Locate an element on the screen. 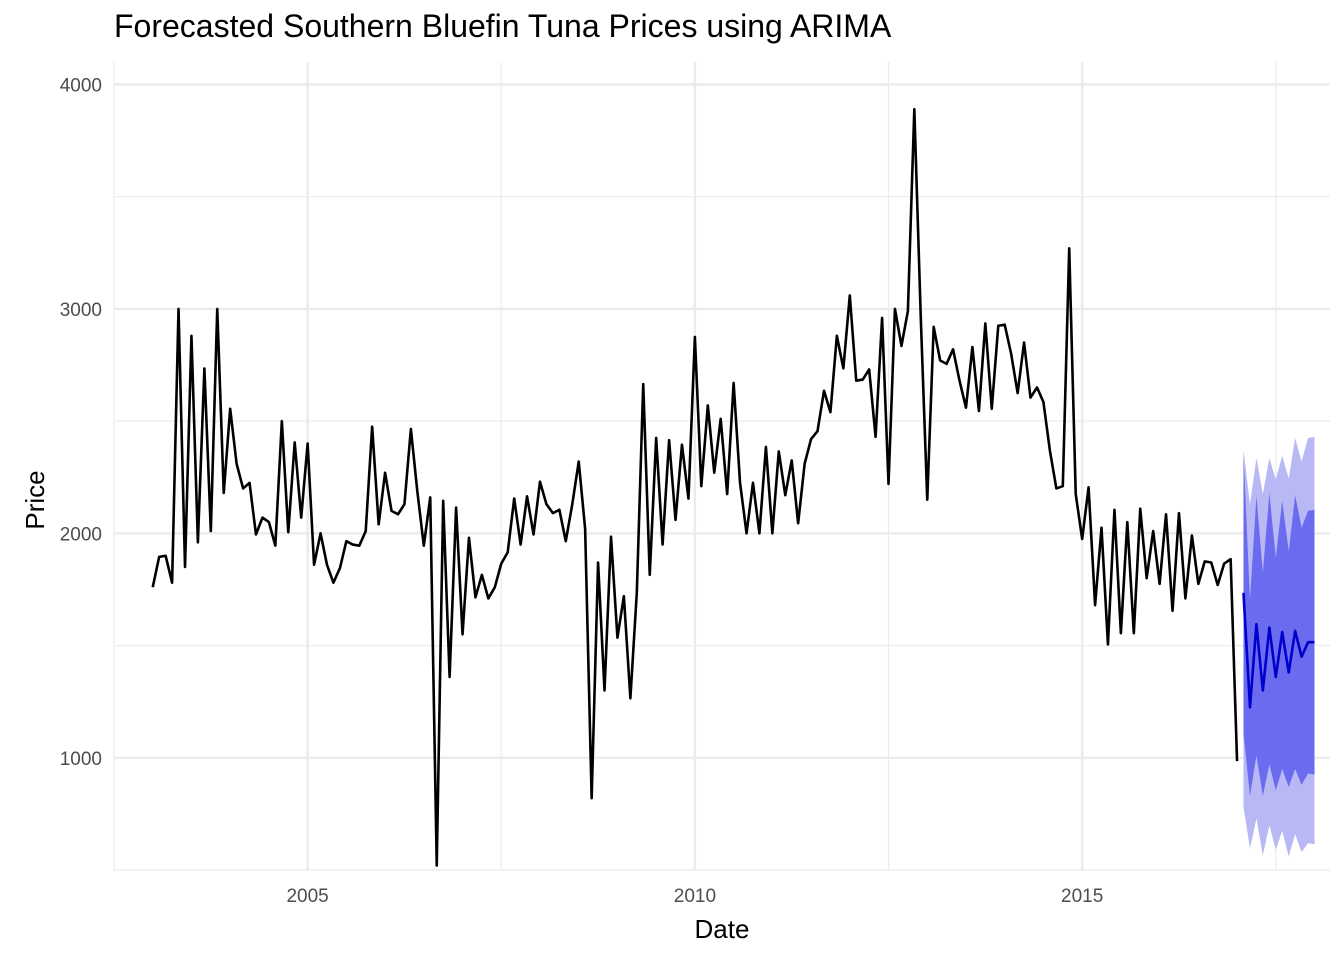  y-axis-label: Price is located at coordinates (35, 500).